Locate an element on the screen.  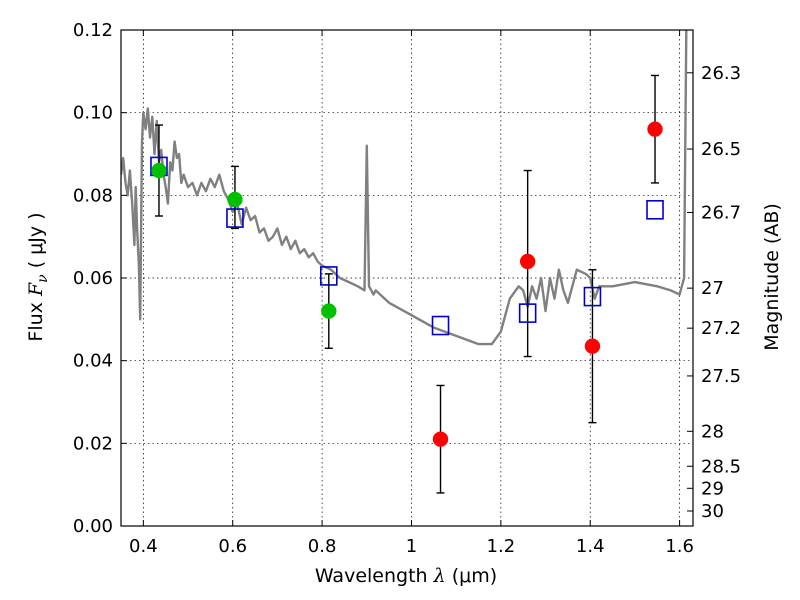
x-axis-title-unit: (μm) is located at coordinates (471, 576).